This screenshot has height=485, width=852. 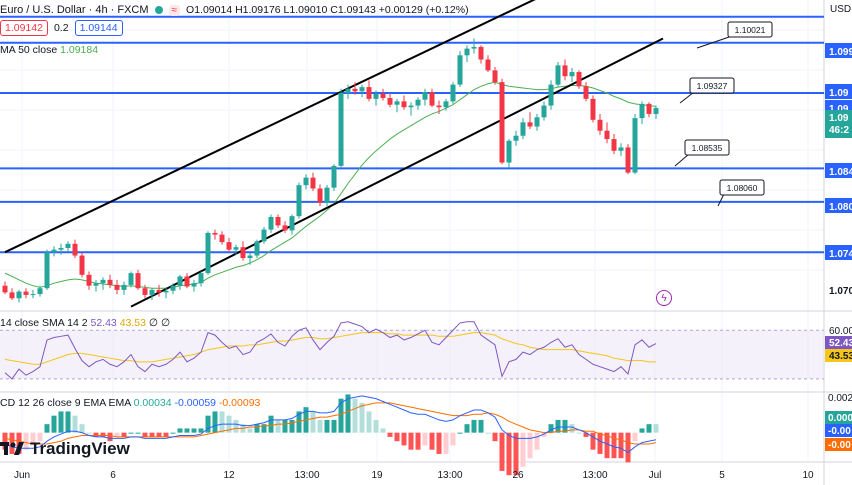 What do you see at coordinates (840, 398) in the screenshot?
I see `macd-axis-label: 0.002` at bounding box center [840, 398].